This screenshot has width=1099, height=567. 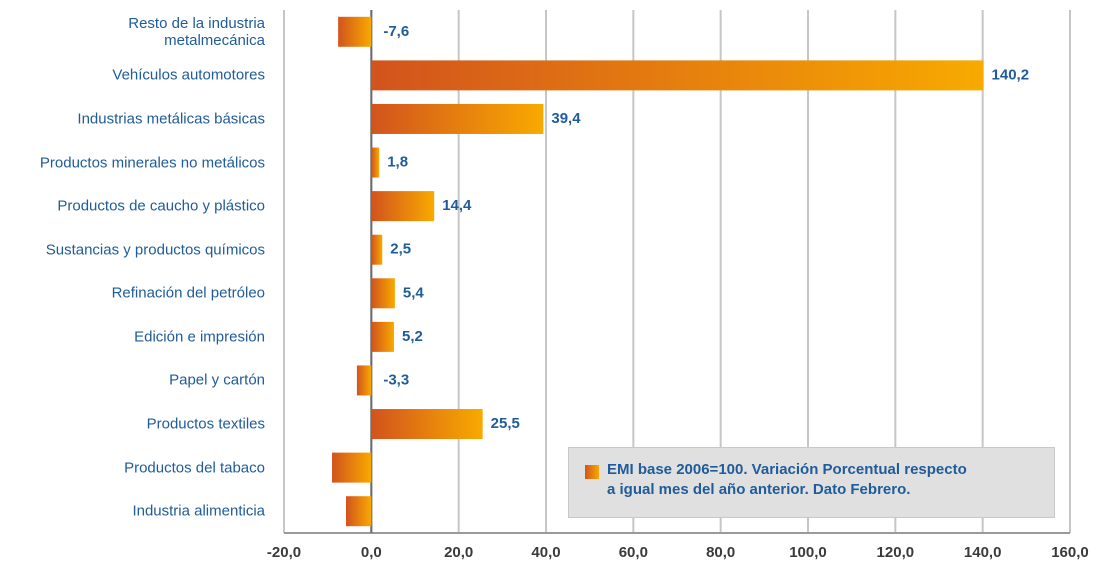 I want to click on x-tick-label: 20,0, so click(x=458, y=552).